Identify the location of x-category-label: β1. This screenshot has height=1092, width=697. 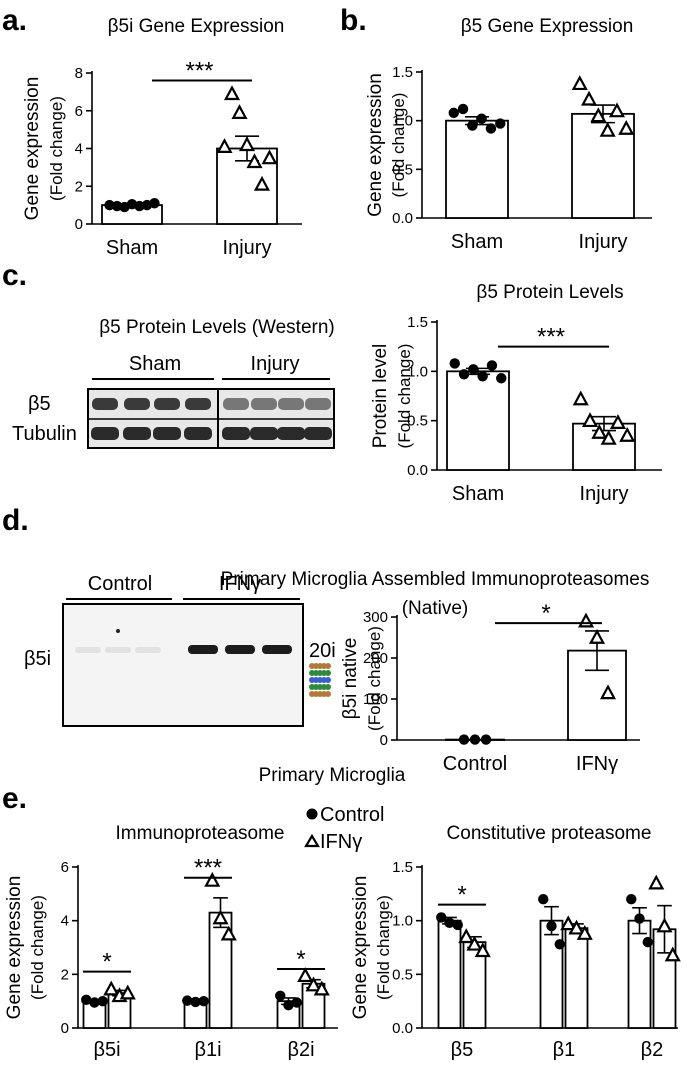
(564, 1050).